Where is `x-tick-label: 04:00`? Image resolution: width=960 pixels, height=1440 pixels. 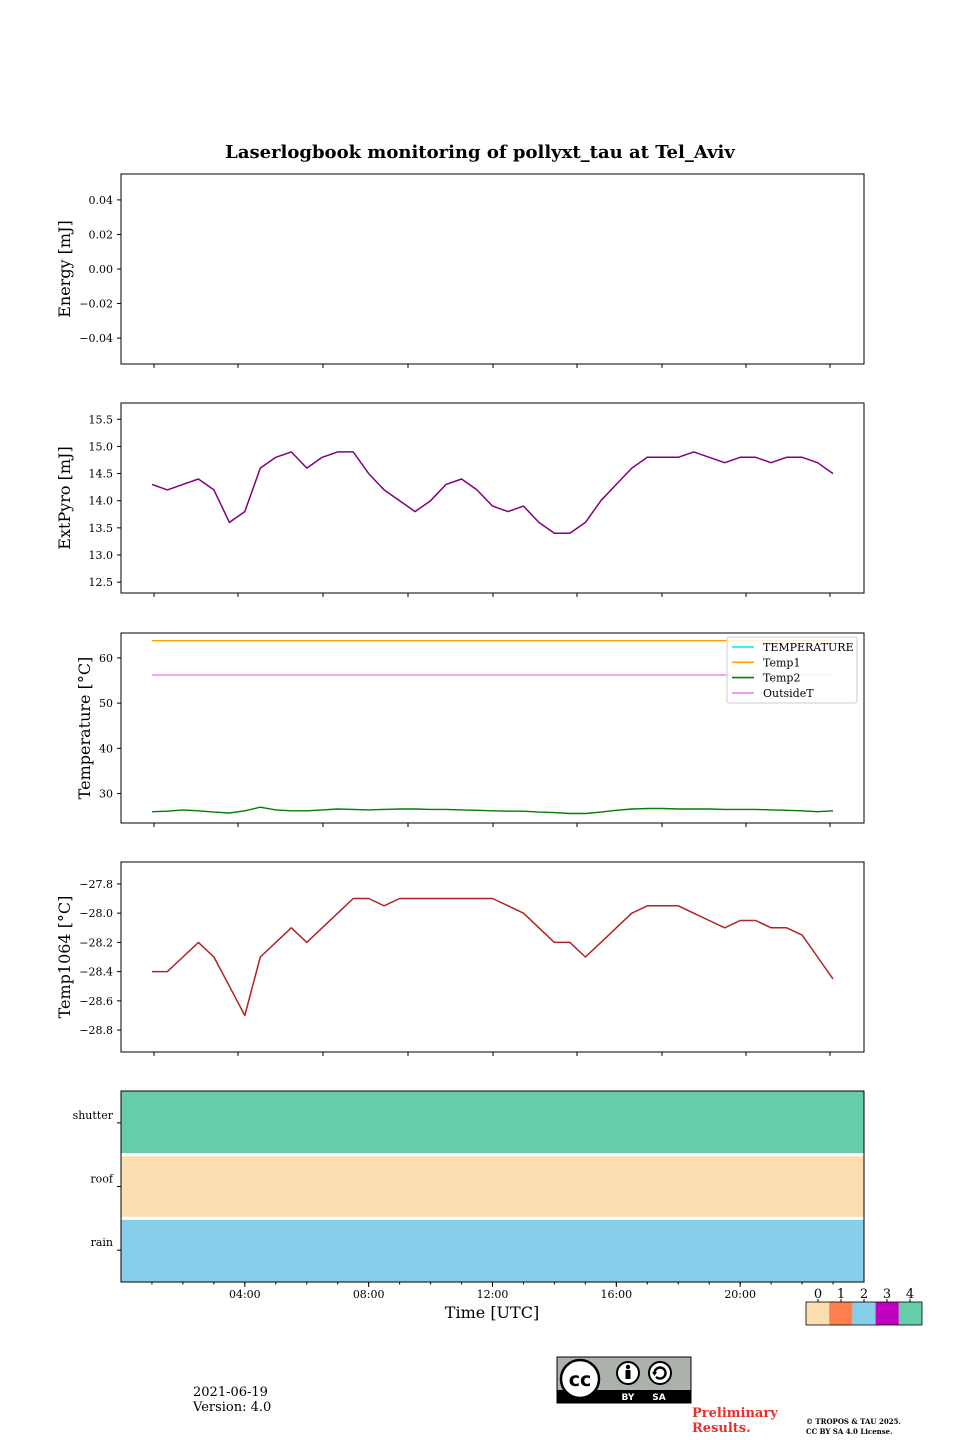
x-tick-label: 04:00 is located at coordinates (245, 1294).